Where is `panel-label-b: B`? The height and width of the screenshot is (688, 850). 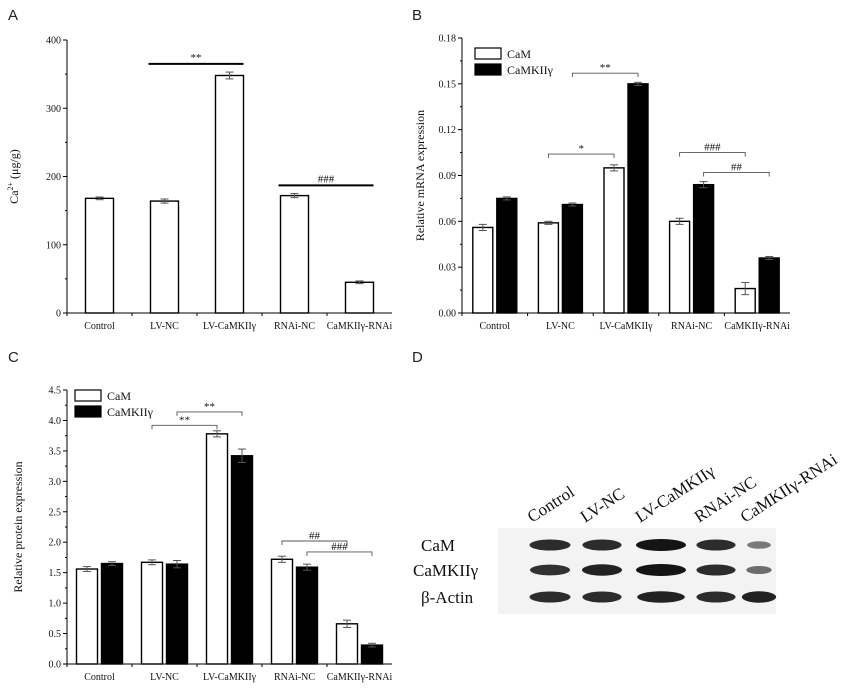 panel-label-b: B is located at coordinates (417, 15).